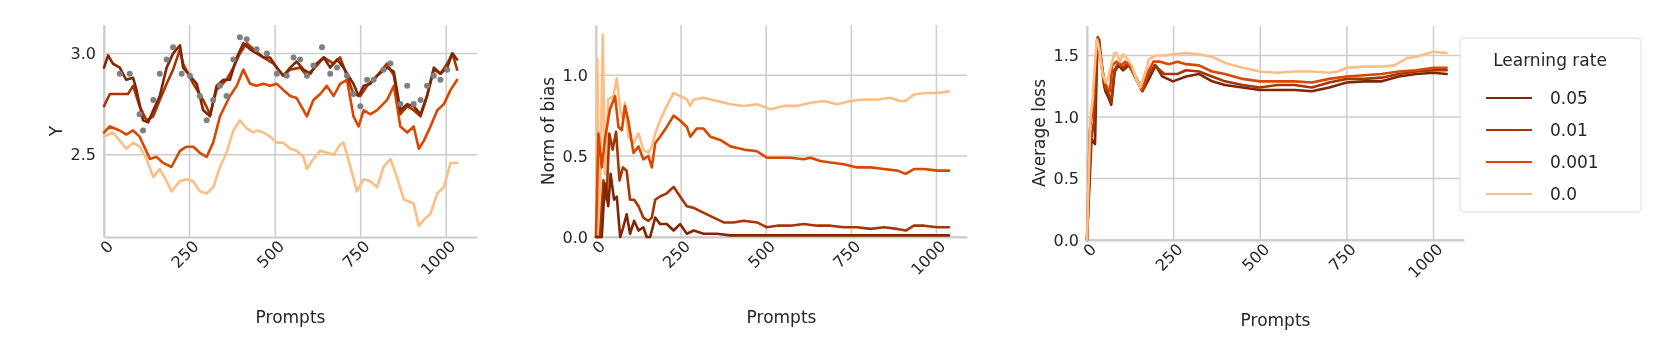 This screenshot has height=361, width=1661. What do you see at coordinates (83, 155) in the screenshot?
I see `y-tick-label: 2.5` at bounding box center [83, 155].